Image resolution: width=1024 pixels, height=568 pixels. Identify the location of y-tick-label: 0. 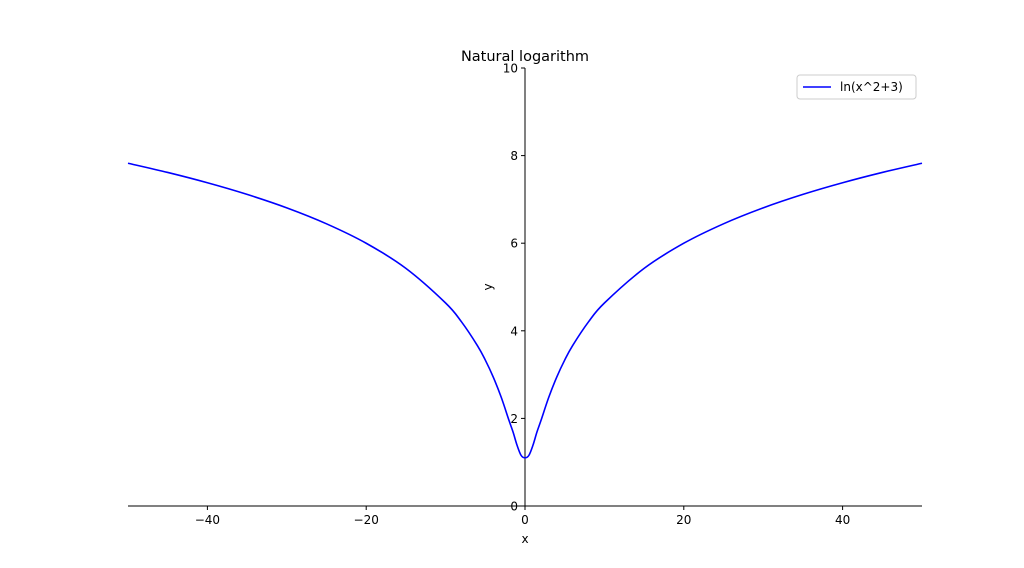
(514, 507).